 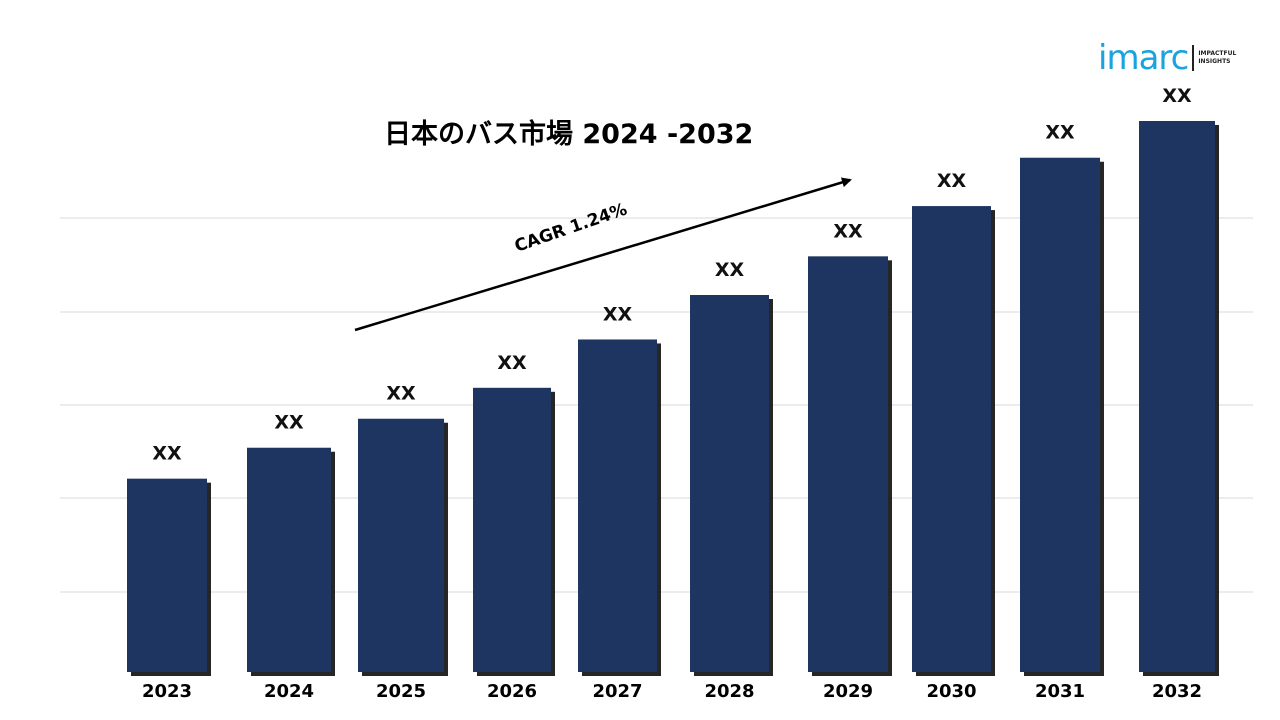 I want to click on bar-2023, so click(x=167, y=575).